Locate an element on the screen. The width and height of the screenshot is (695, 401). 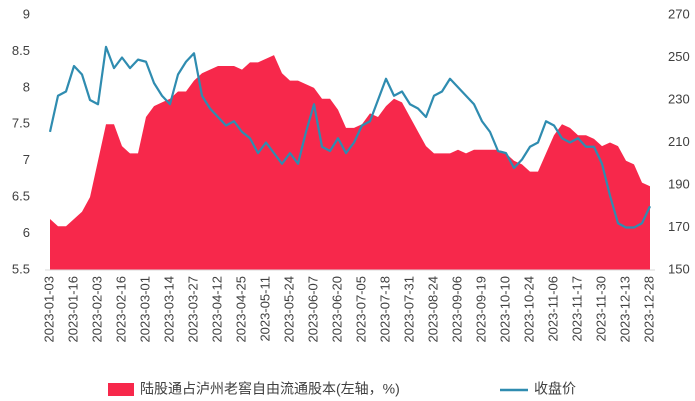
legend-label: 陆股通占泸州老窖自由流通股本(左轴，%) is located at coordinates (270, 389).